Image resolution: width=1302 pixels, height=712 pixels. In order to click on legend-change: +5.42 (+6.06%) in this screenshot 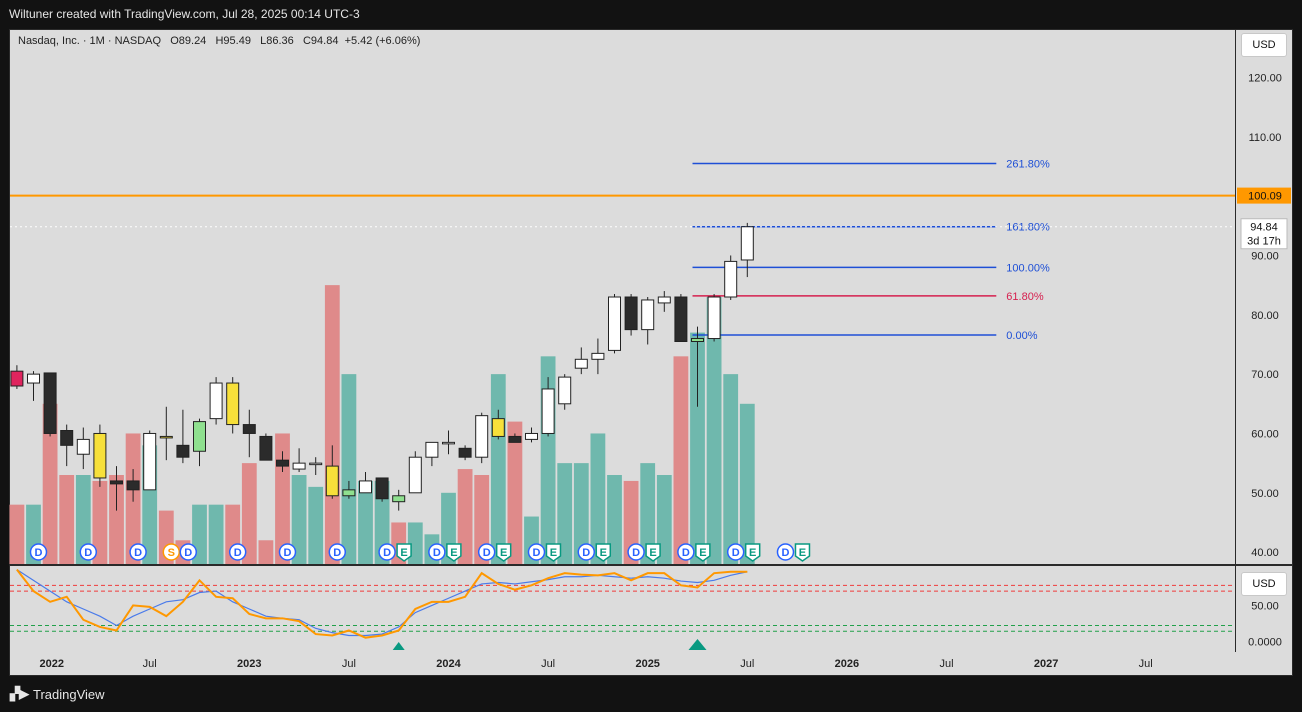, I will do `click(382, 41)`.